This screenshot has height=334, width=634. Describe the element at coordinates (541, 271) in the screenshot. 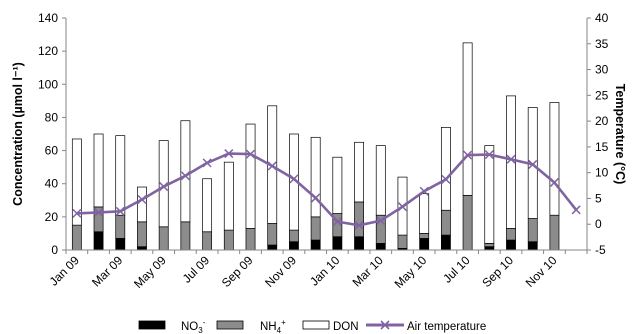

I see `x-tick-label-22: Nov 10` at that location.